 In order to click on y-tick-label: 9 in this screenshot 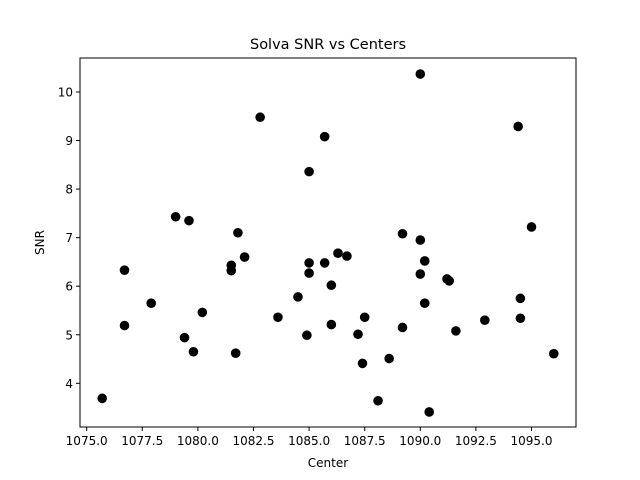, I will do `click(69, 141)`.